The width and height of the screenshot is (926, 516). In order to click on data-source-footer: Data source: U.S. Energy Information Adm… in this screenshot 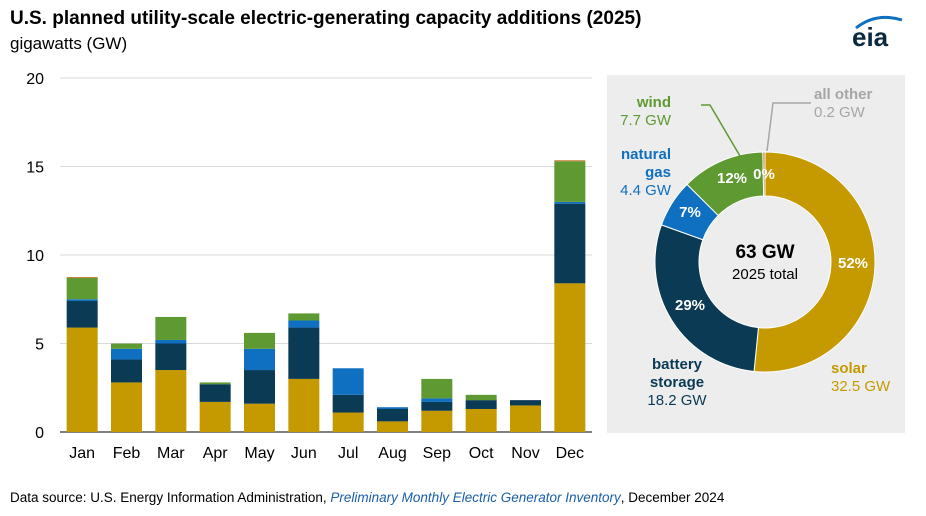, I will do `click(367, 497)`.